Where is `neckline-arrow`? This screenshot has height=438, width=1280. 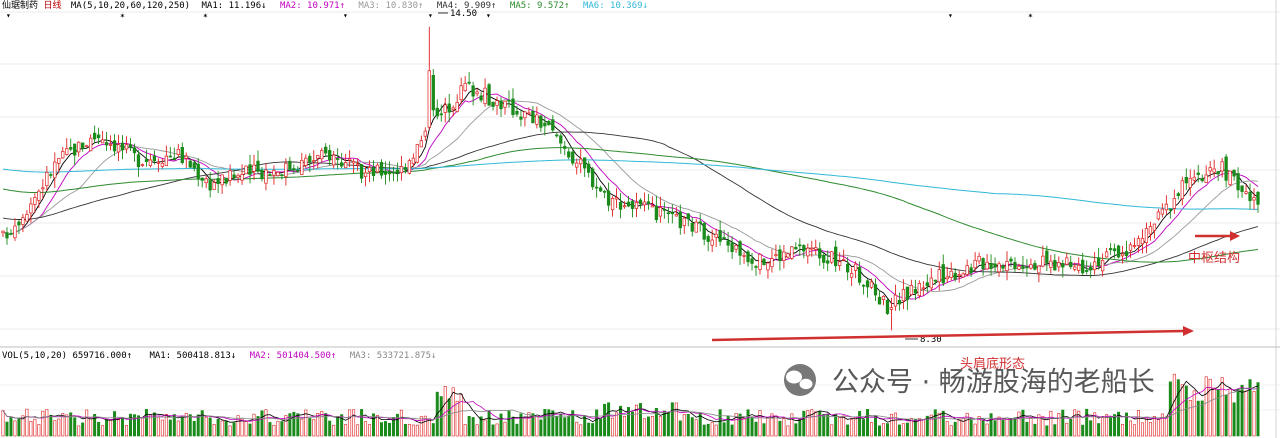 neckline-arrow is located at coordinates (952, 334).